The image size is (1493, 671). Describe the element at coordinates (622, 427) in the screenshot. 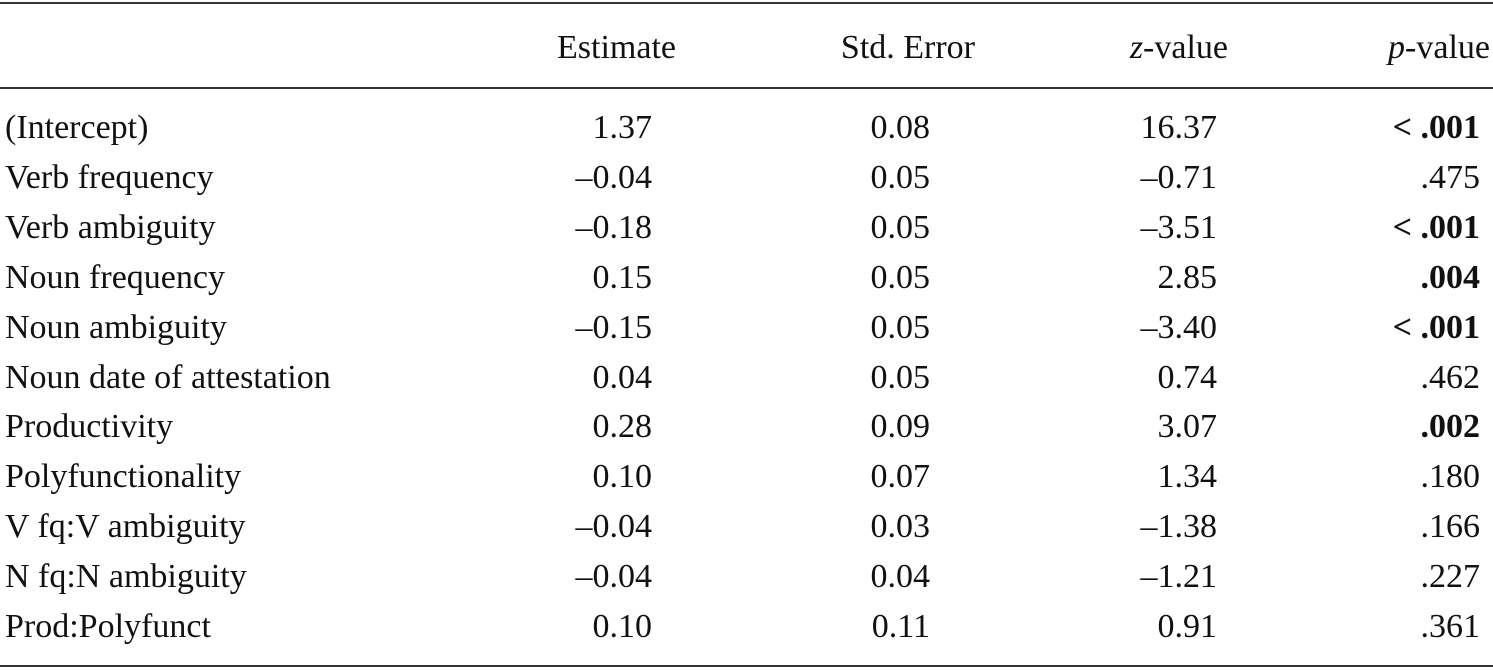

I see `cell: 0.28` at that location.